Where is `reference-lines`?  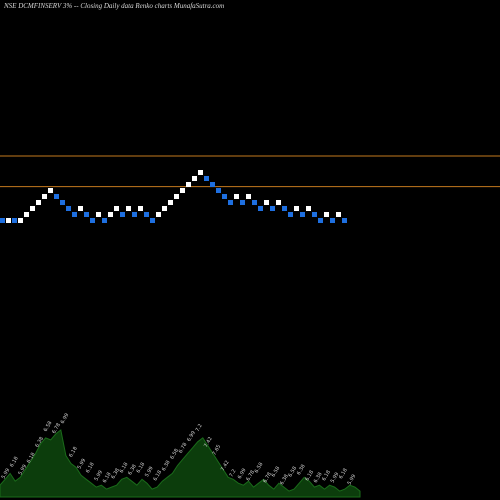 reference-lines is located at coordinates (250, 171).